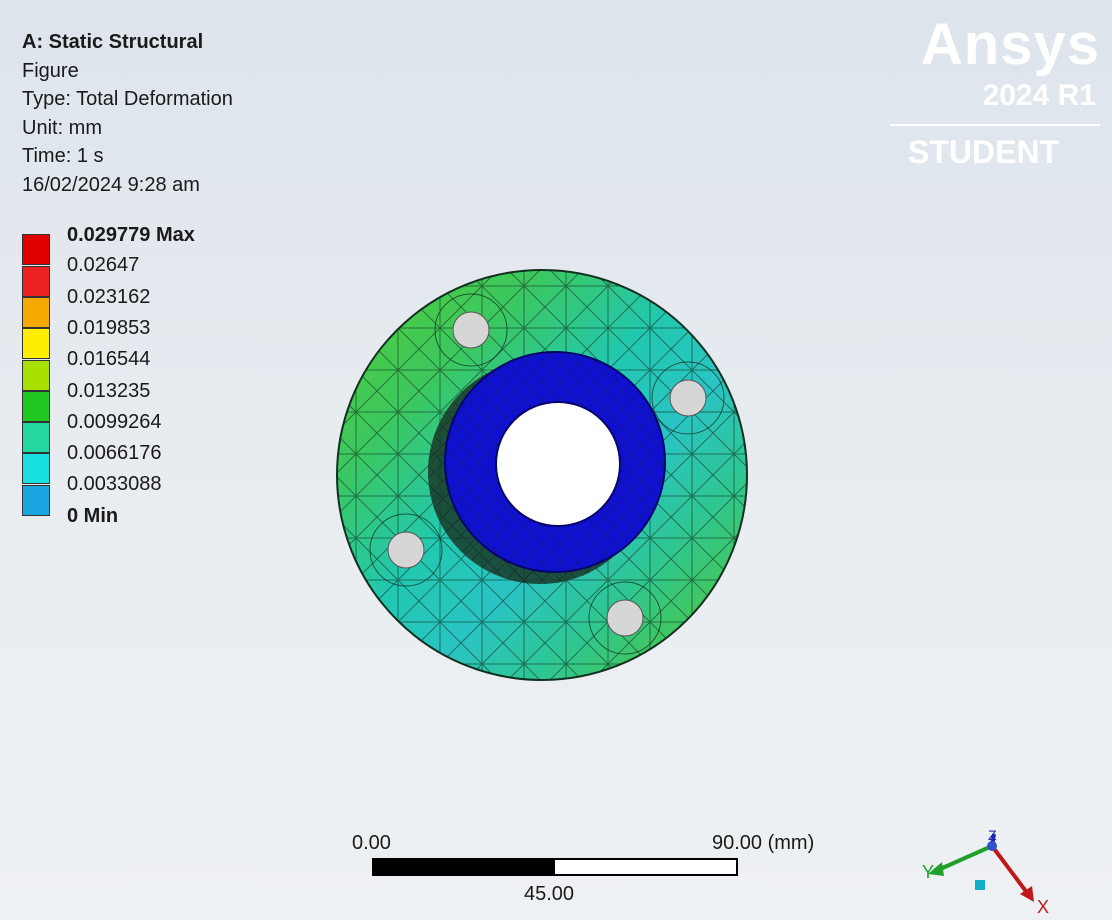 This screenshot has width=1112, height=920. Describe the element at coordinates (1039, 95) in the screenshot. I see `release-version: 2024 R1` at that location.